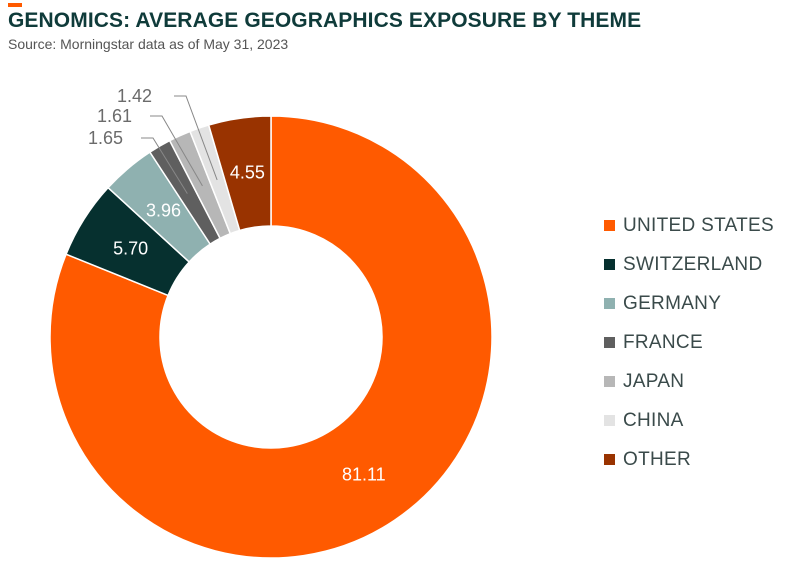 The height and width of the screenshot is (575, 801). What do you see at coordinates (247, 173) in the screenshot?
I see `data-label-other: 4.55` at bounding box center [247, 173].